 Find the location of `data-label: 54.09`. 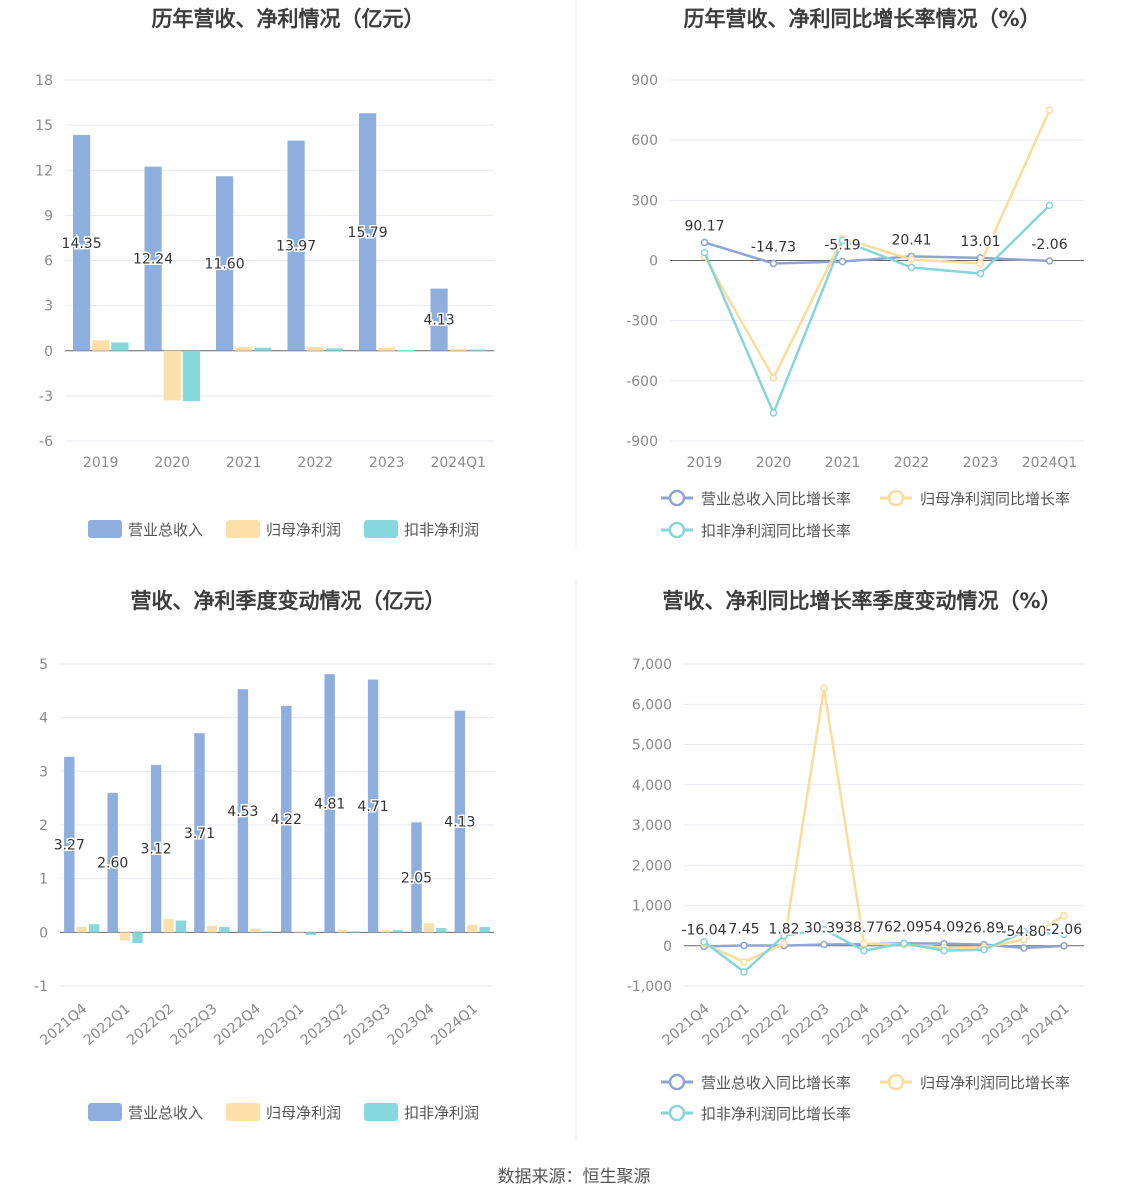

data-label: 54.09 is located at coordinates (944, 928).